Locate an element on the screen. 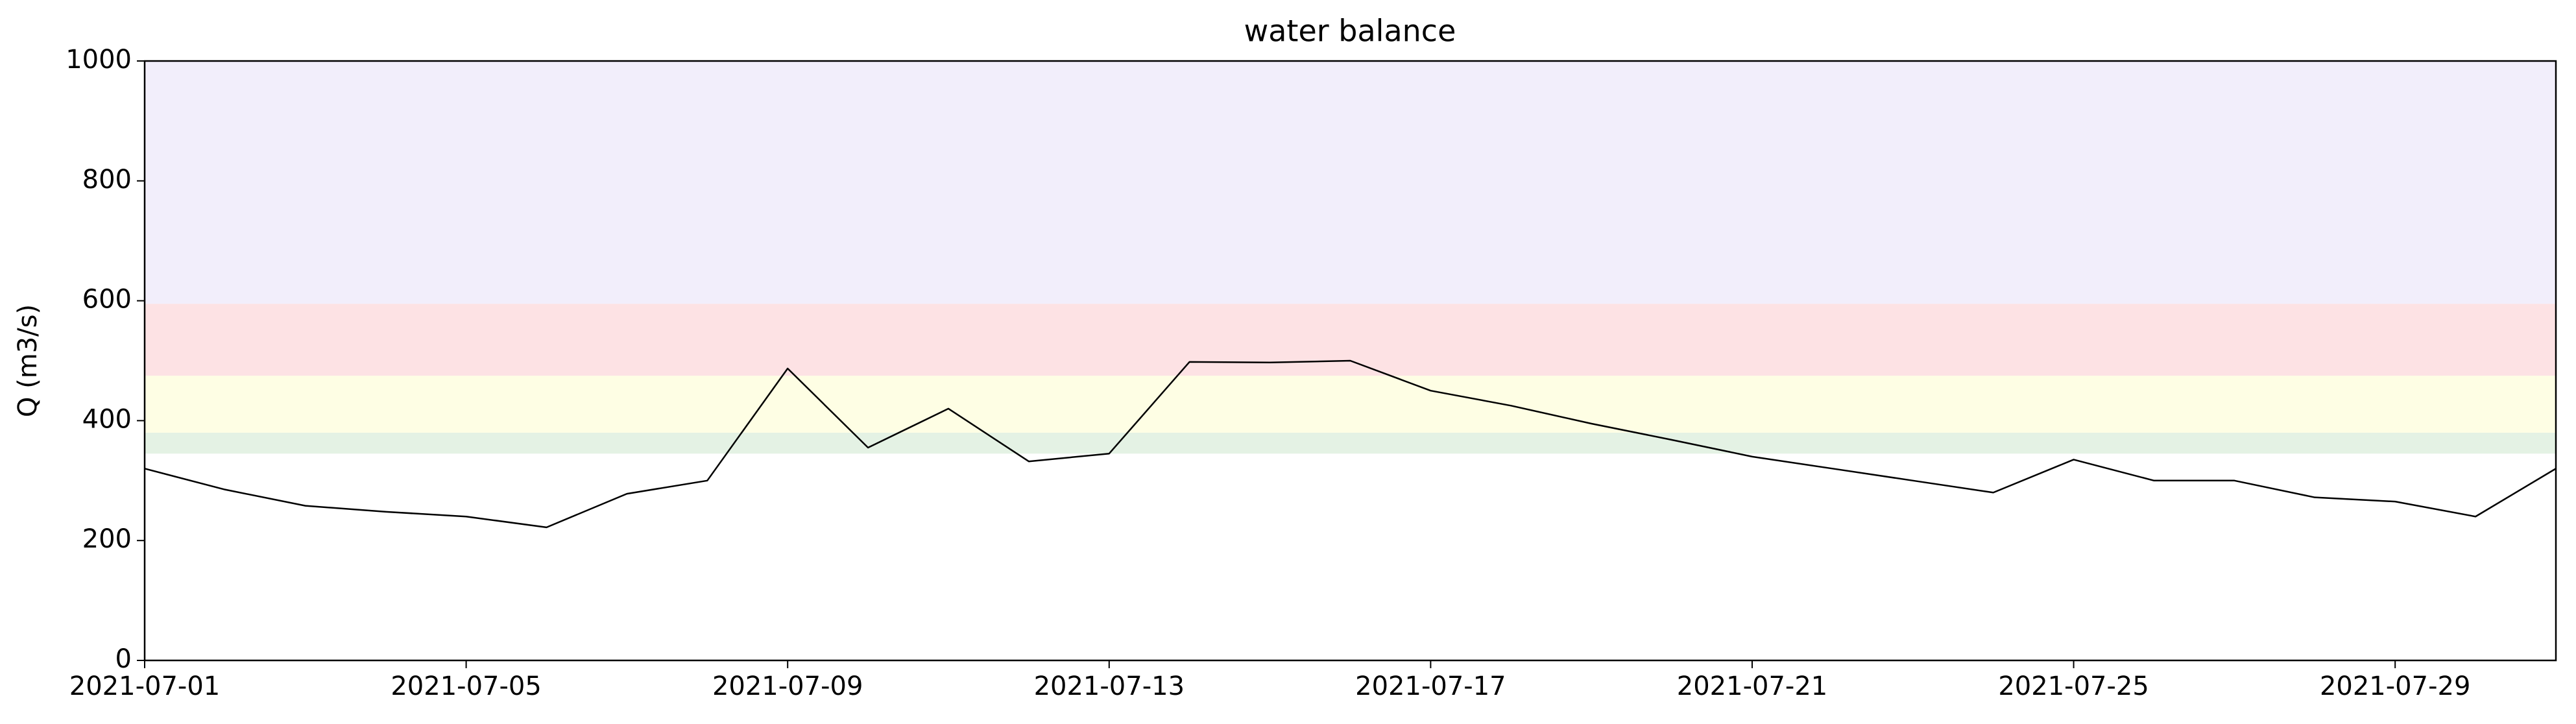  y-tick-label: 600 is located at coordinates (107, 300).